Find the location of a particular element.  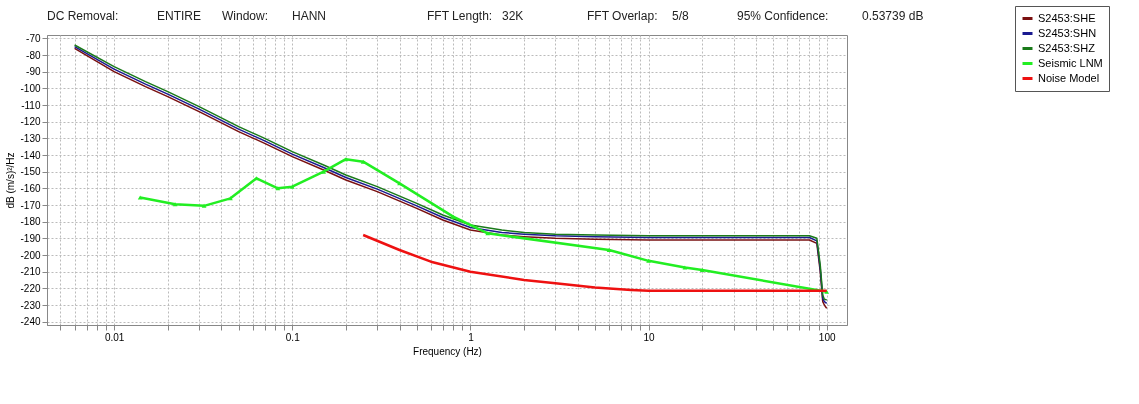

y-tick-label: -120 is located at coordinates (30, 122).